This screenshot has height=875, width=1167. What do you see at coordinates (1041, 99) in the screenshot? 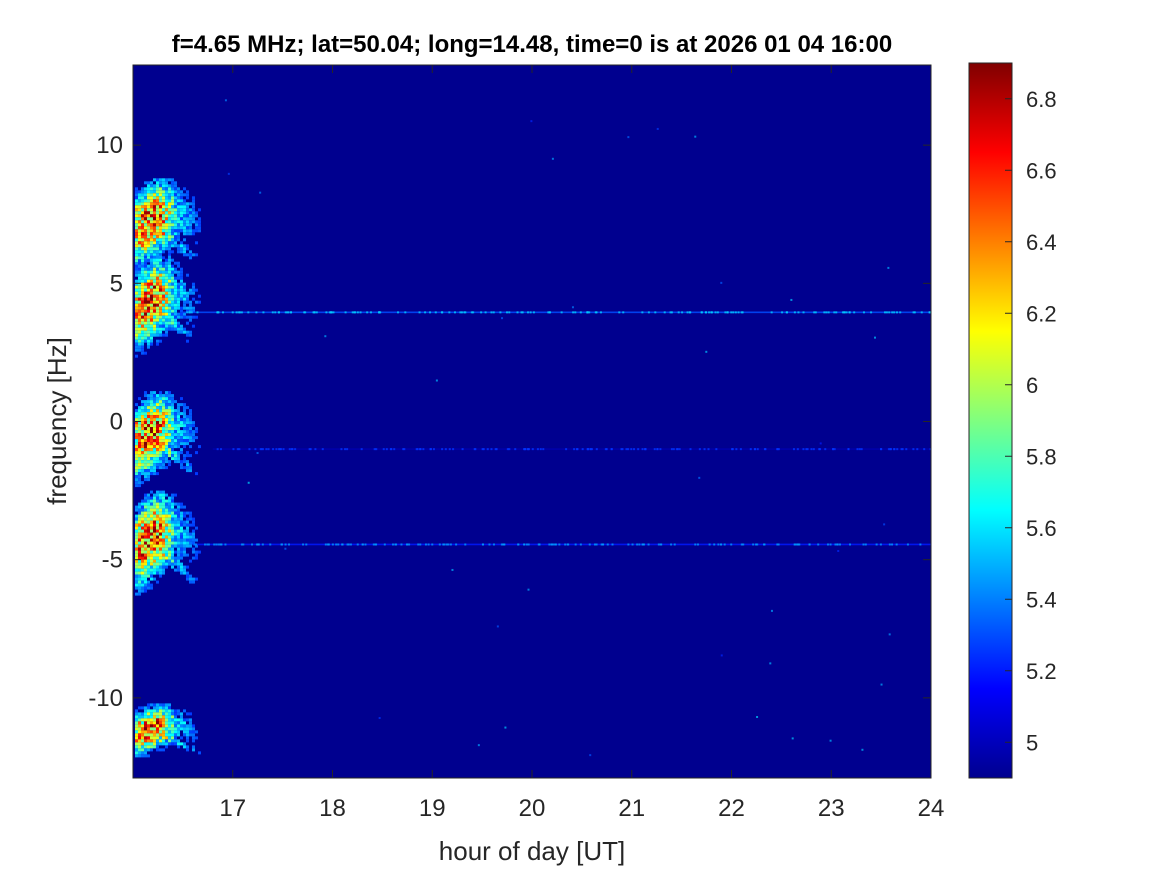
I see `colorbar-tick-label: 6.8` at bounding box center [1041, 99].